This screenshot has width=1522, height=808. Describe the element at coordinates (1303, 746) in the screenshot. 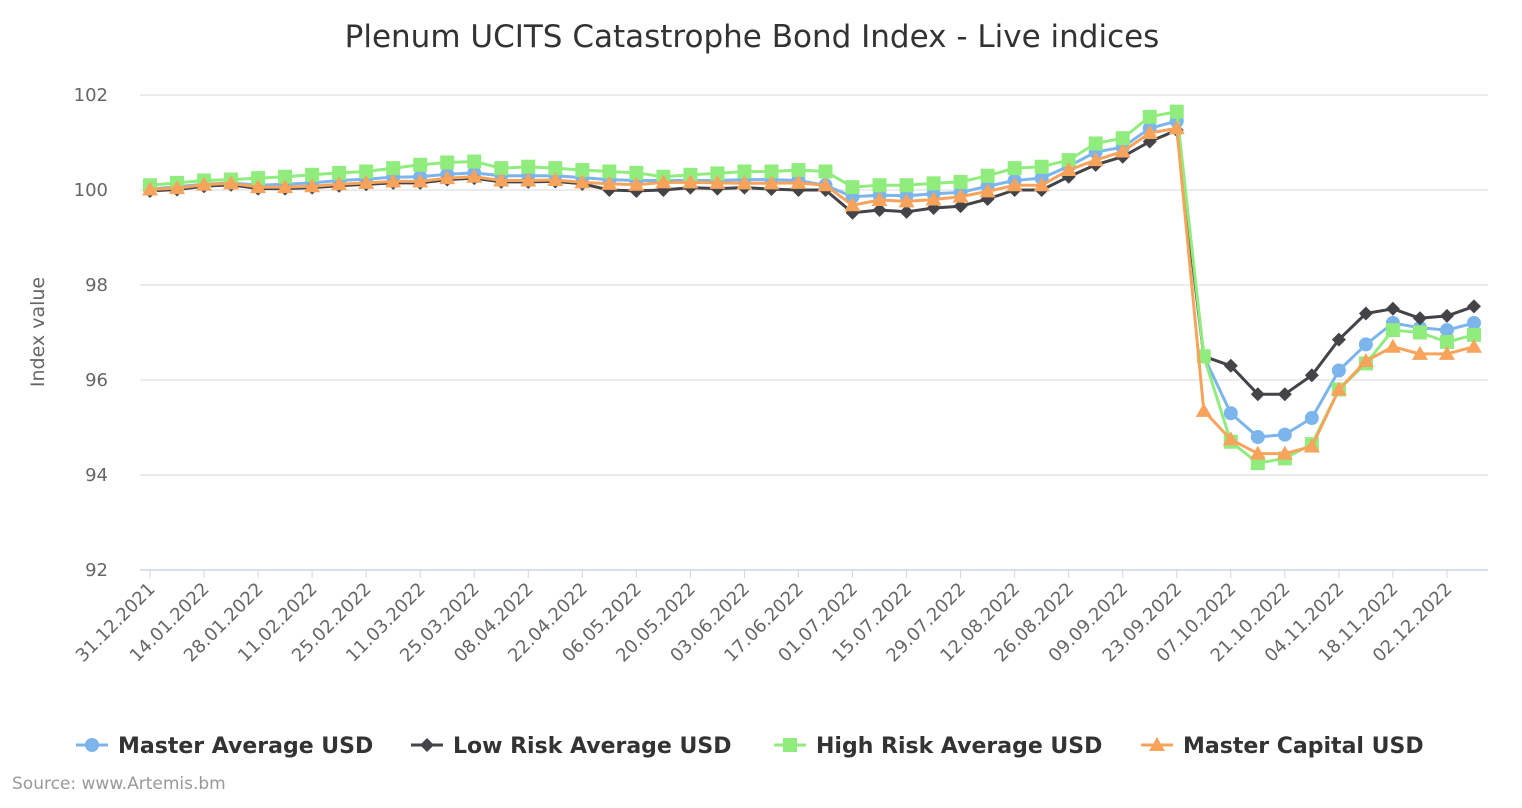

I see `legend-label: Master Capital USD` at that location.